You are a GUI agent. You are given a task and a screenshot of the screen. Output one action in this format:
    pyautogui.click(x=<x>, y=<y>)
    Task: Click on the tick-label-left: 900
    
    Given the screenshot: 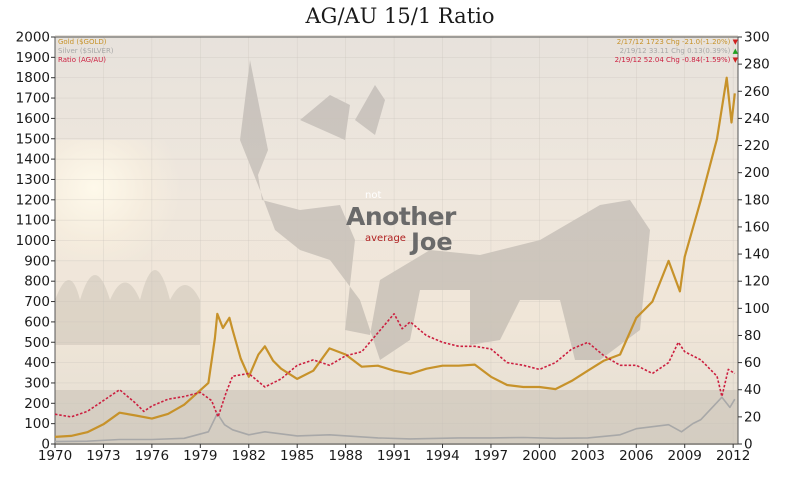 What is the action you would take?
    pyautogui.click(x=37, y=261)
    